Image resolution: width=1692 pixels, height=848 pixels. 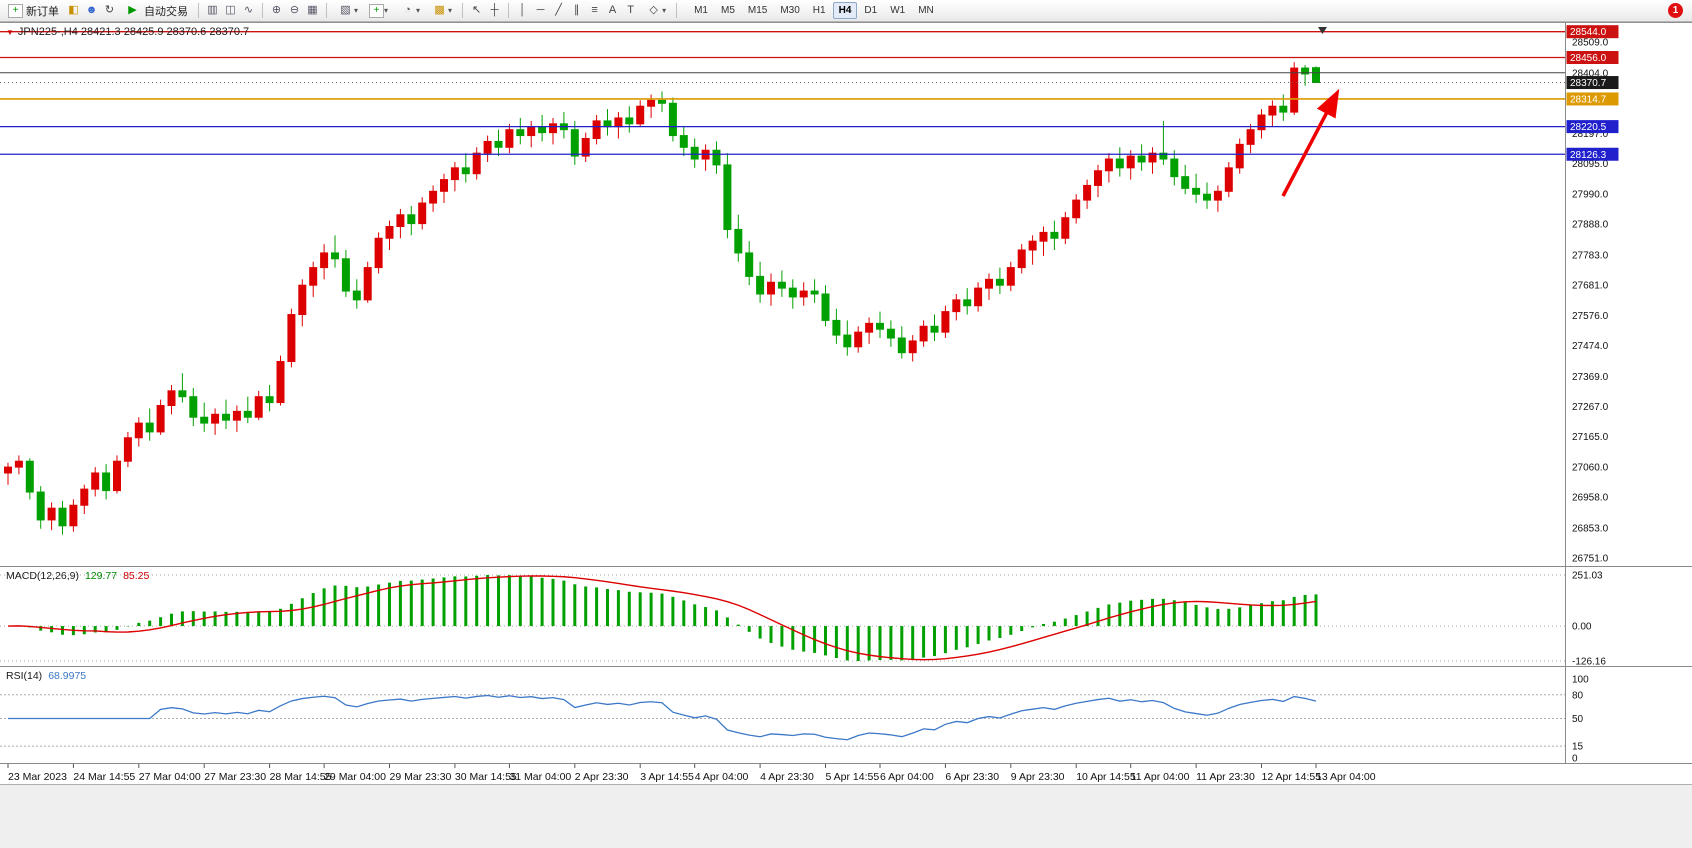 What do you see at coordinates (522, 10) in the screenshot?
I see `vertical-line-tool-icon: │` at bounding box center [522, 10].